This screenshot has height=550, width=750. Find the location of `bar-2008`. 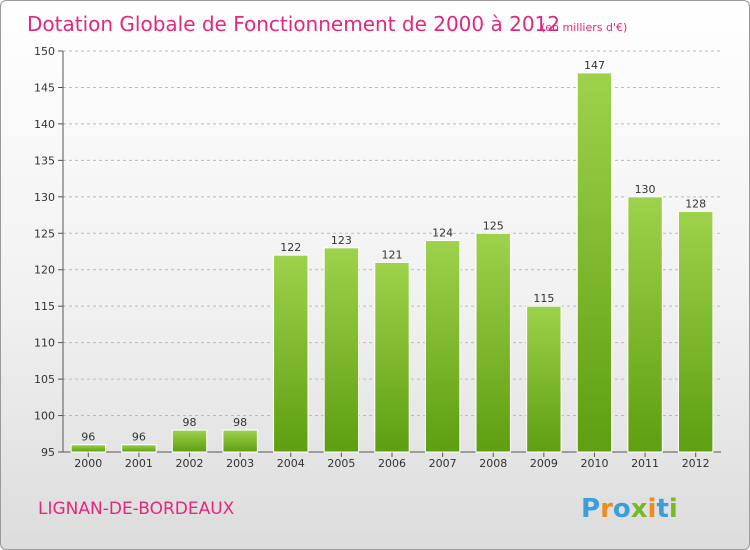

bar-2008 is located at coordinates (493, 342).